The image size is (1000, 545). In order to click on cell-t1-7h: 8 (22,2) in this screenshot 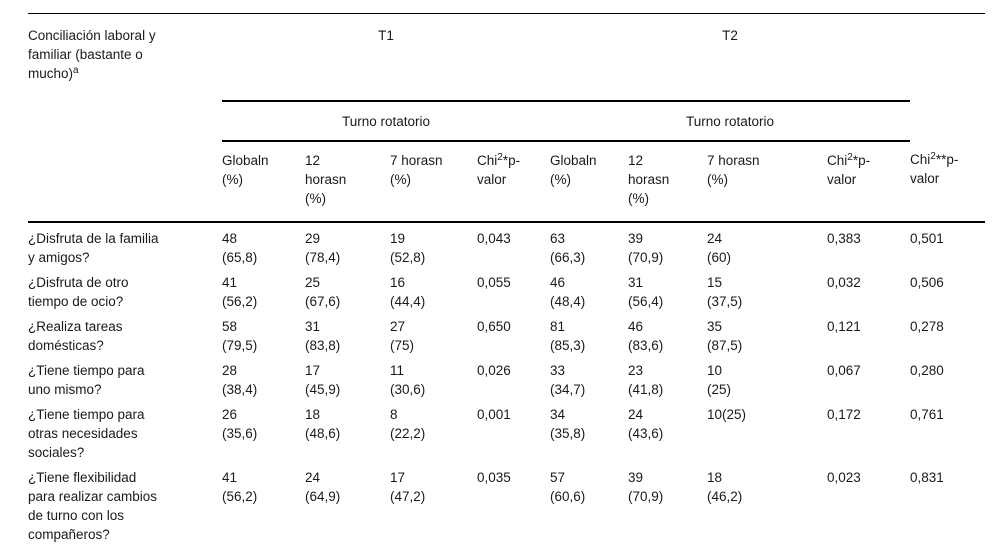, I will do `click(408, 424)`.